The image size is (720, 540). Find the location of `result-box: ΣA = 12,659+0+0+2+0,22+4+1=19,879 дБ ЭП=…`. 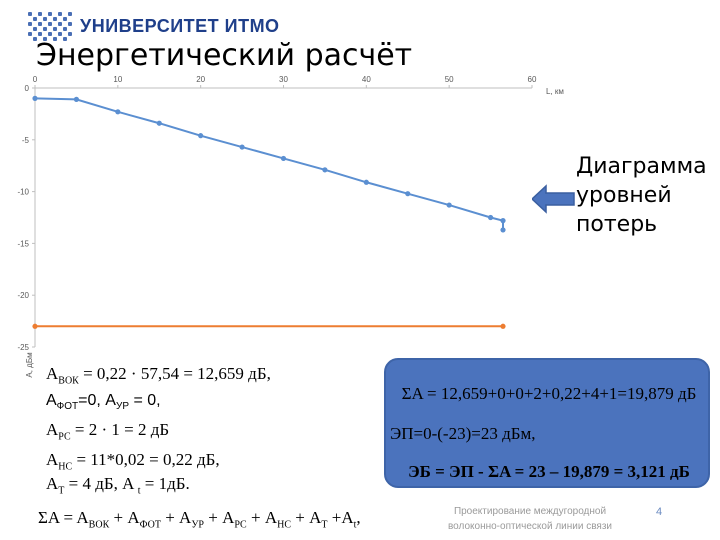

result-box: ΣA = 12,659+0+0+2+0,22+4+1=19,879 дБ ЭП=… is located at coordinates (547, 423).